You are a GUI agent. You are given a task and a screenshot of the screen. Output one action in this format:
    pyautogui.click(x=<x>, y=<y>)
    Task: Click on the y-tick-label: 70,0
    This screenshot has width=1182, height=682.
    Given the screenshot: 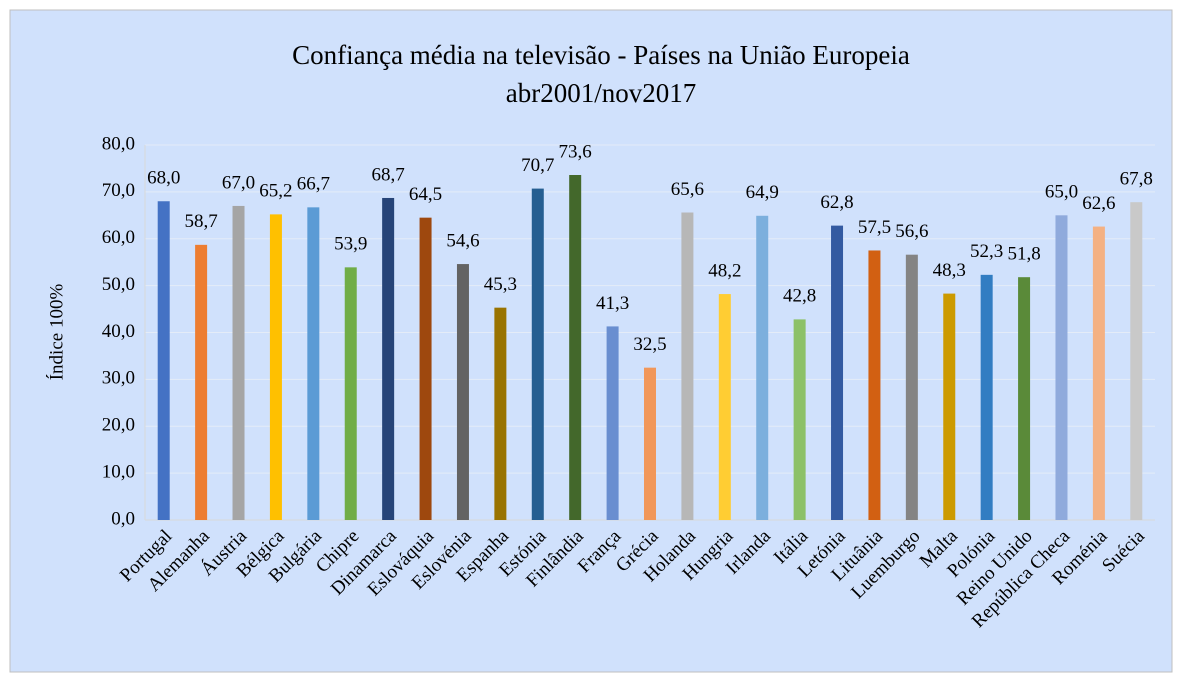 What is the action you would take?
    pyautogui.click(x=118, y=190)
    